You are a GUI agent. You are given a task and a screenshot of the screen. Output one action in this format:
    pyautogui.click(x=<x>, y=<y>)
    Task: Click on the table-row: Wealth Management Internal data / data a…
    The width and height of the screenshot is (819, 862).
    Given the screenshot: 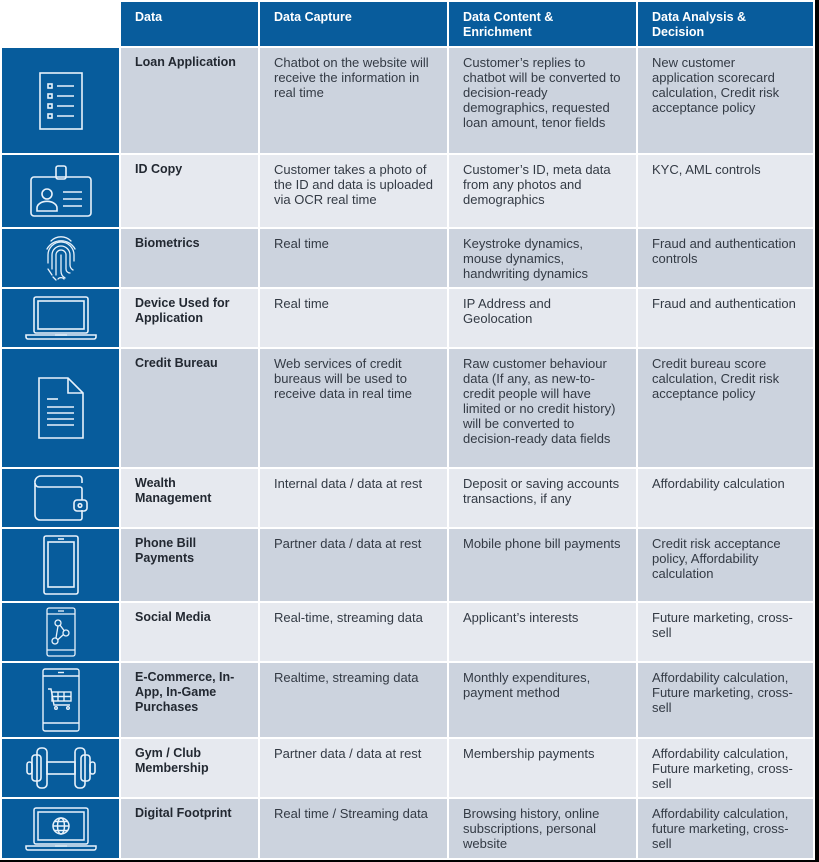 What is the action you would take?
    pyautogui.click(x=407, y=498)
    